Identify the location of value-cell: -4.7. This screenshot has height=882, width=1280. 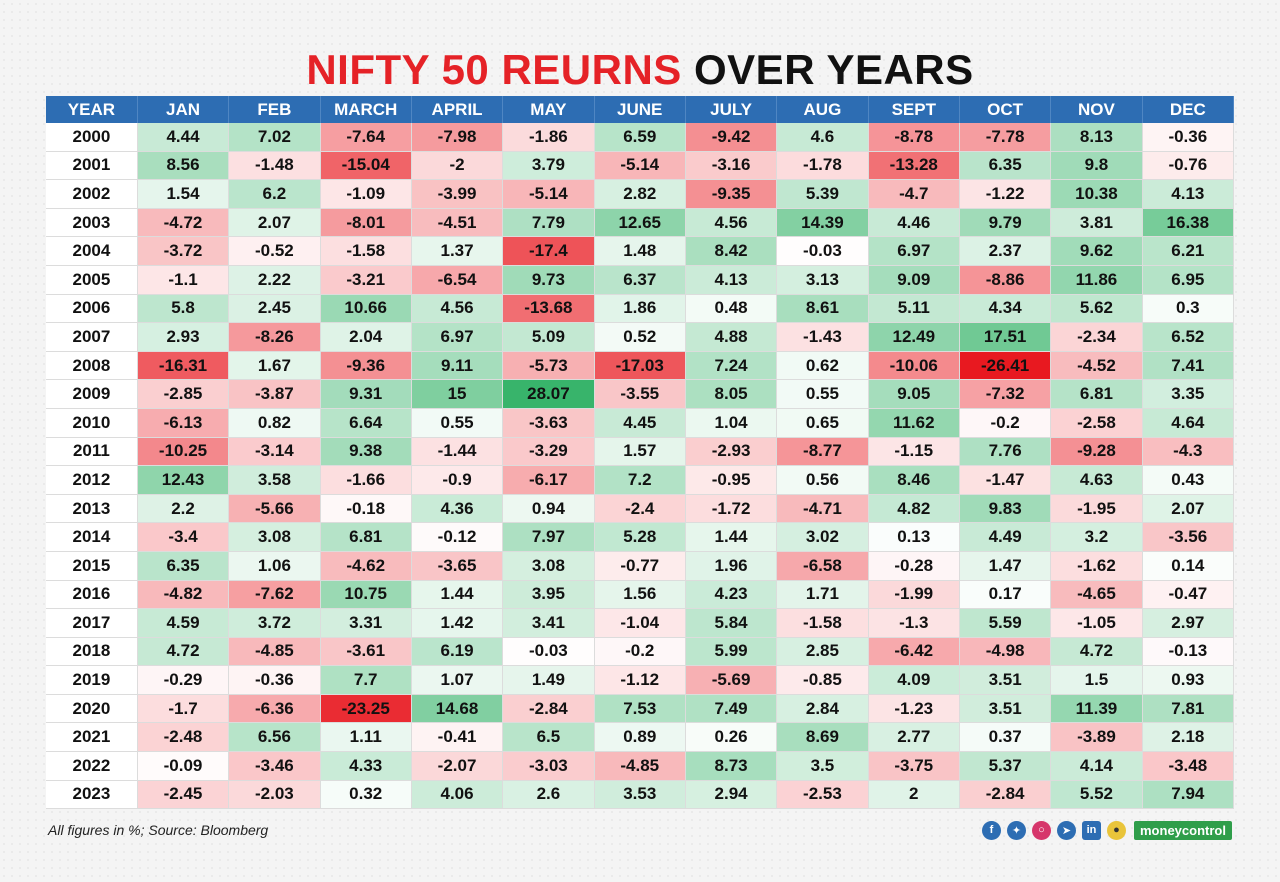
(914, 194).